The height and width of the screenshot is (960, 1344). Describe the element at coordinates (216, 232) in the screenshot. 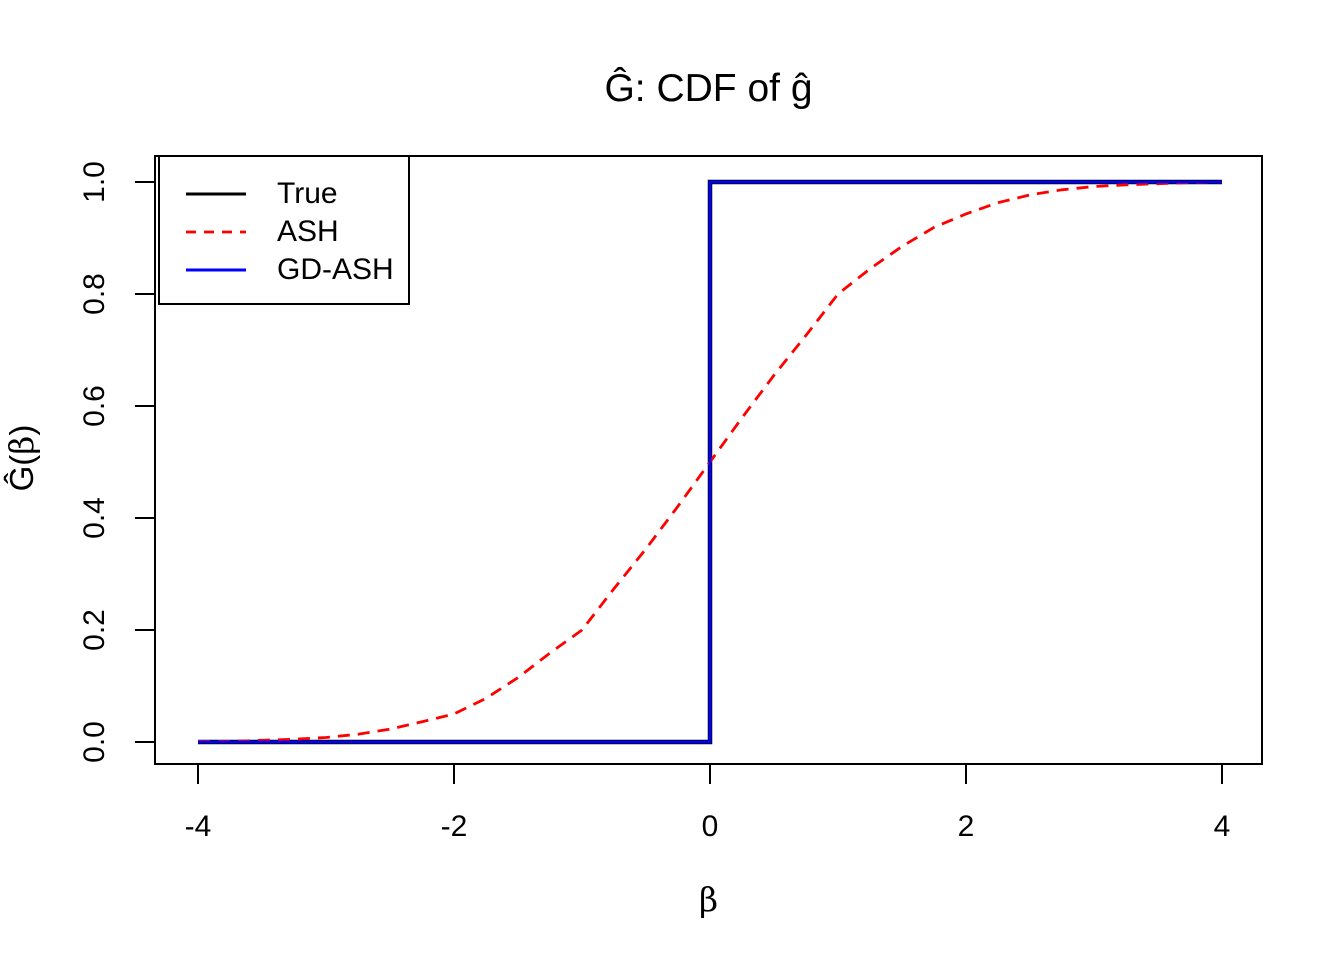

I see `legend-line-ash` at that location.